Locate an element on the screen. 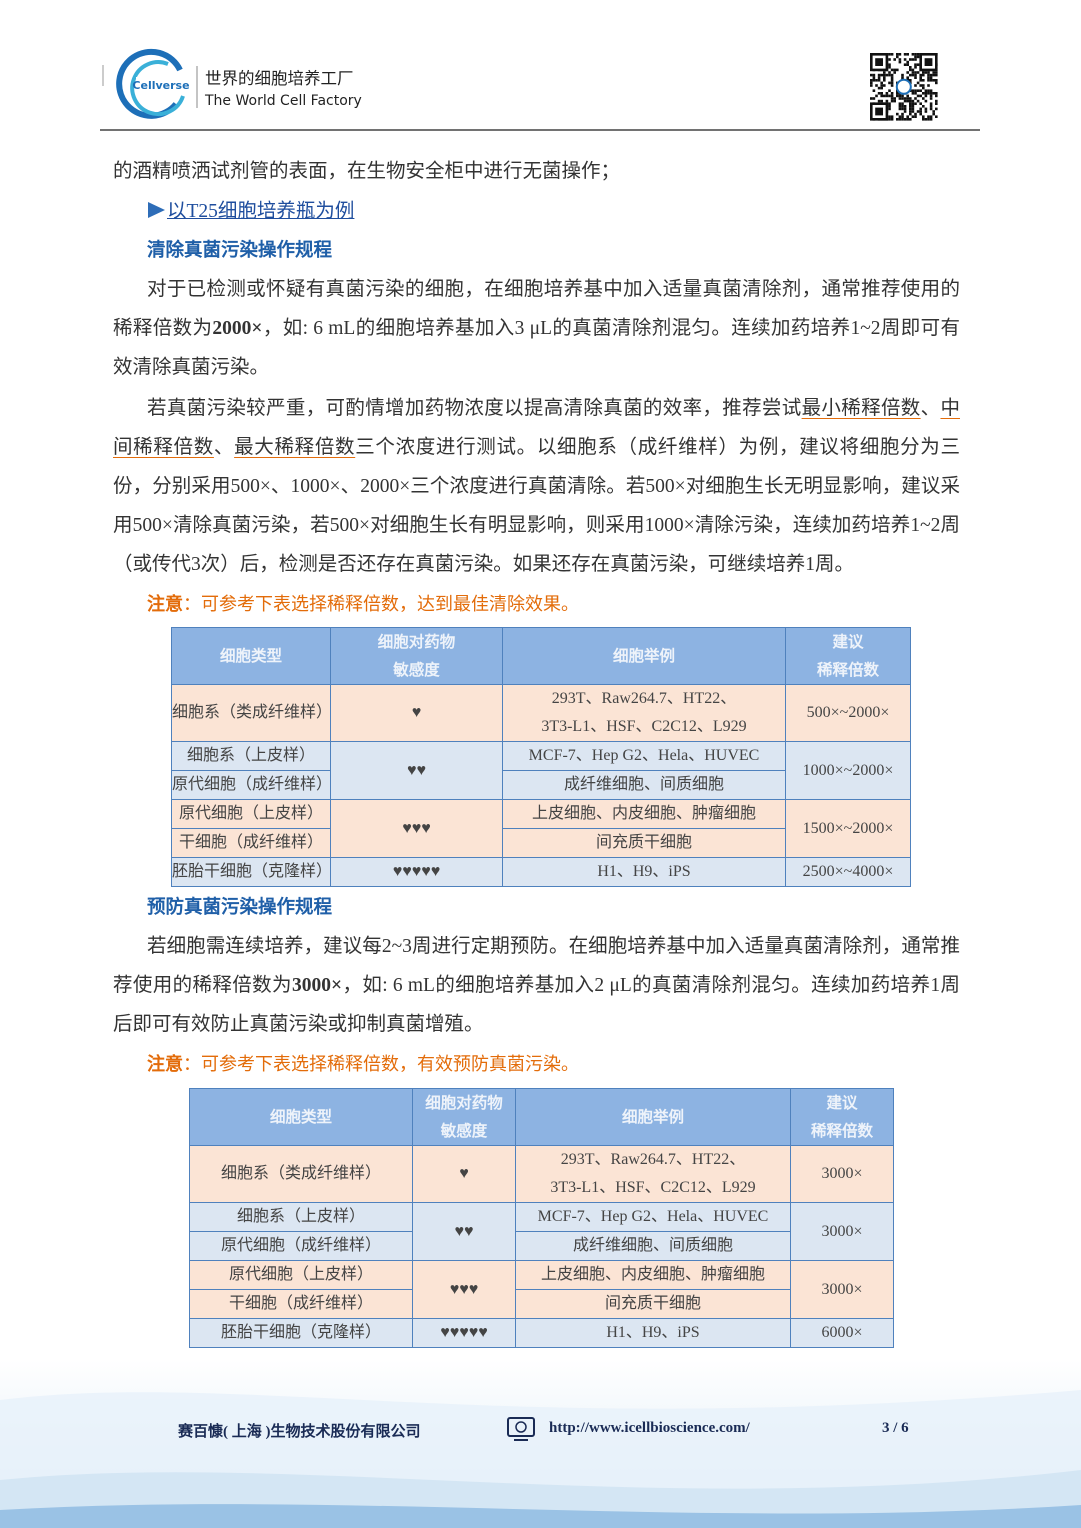 This screenshot has width=1081, height=1528. bold-text: 2000× is located at coordinates (237, 328).